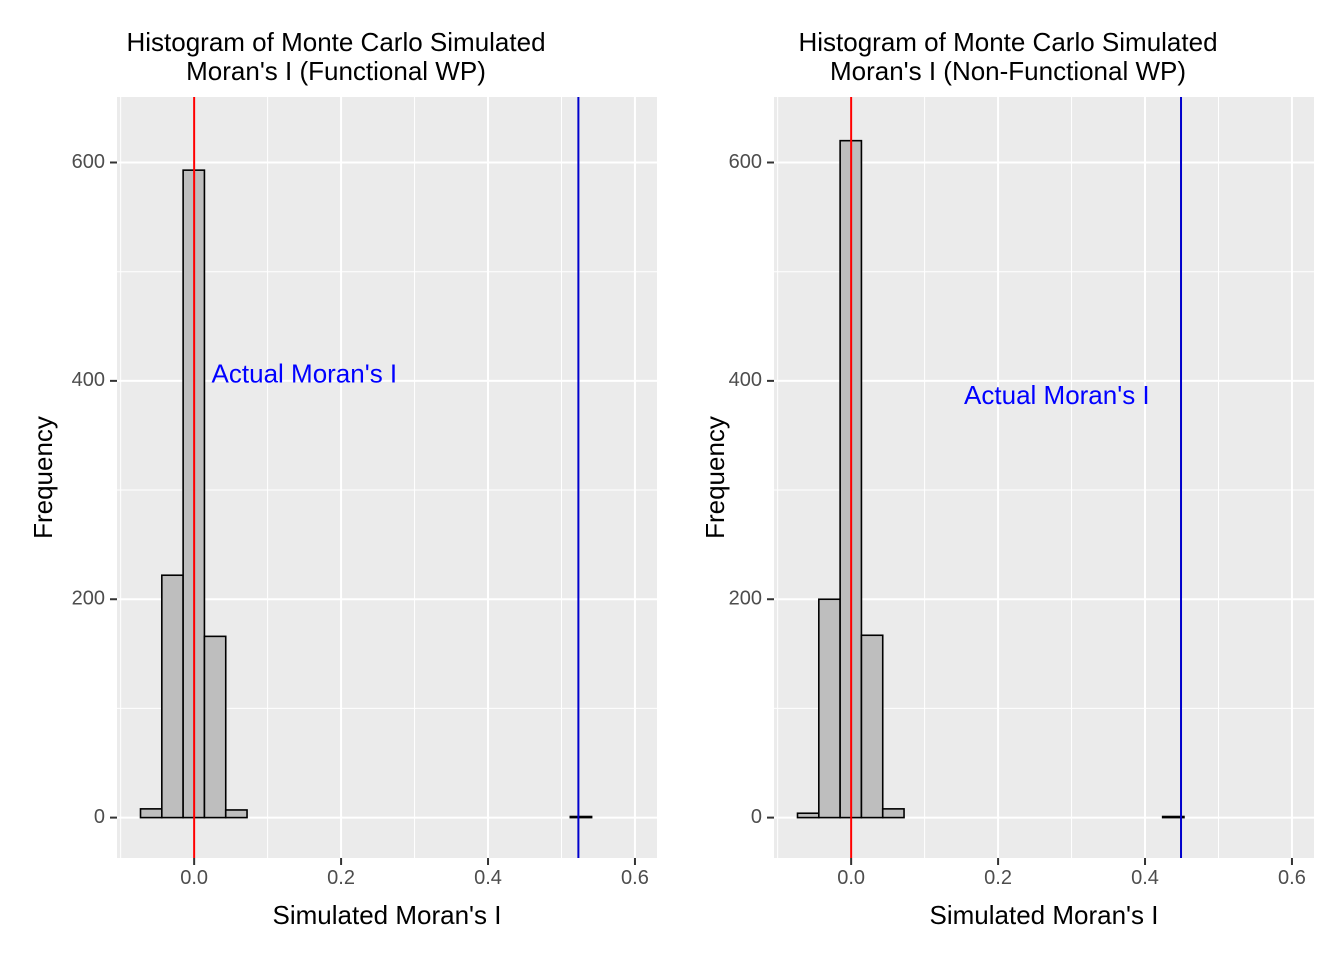 The height and width of the screenshot is (960, 1344). I want to click on chart-title-line-2: Moran's I (Functional WP), so click(336, 71).